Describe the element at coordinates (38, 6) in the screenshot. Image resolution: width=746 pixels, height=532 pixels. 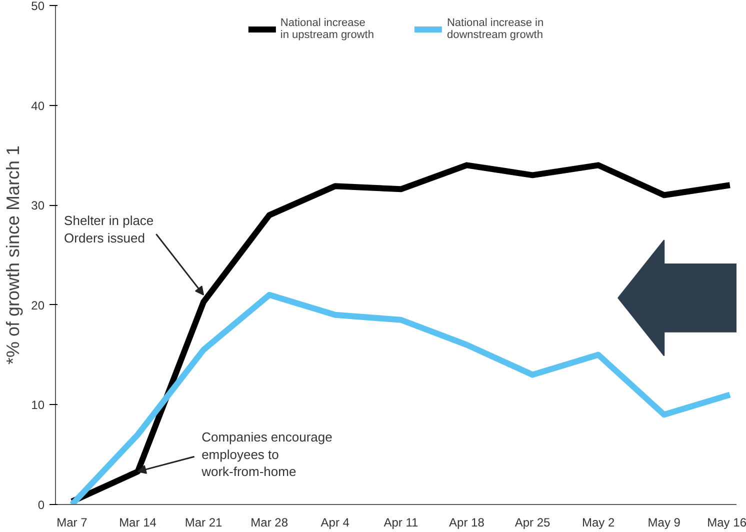
I see `y-tick-label: 50` at that location.